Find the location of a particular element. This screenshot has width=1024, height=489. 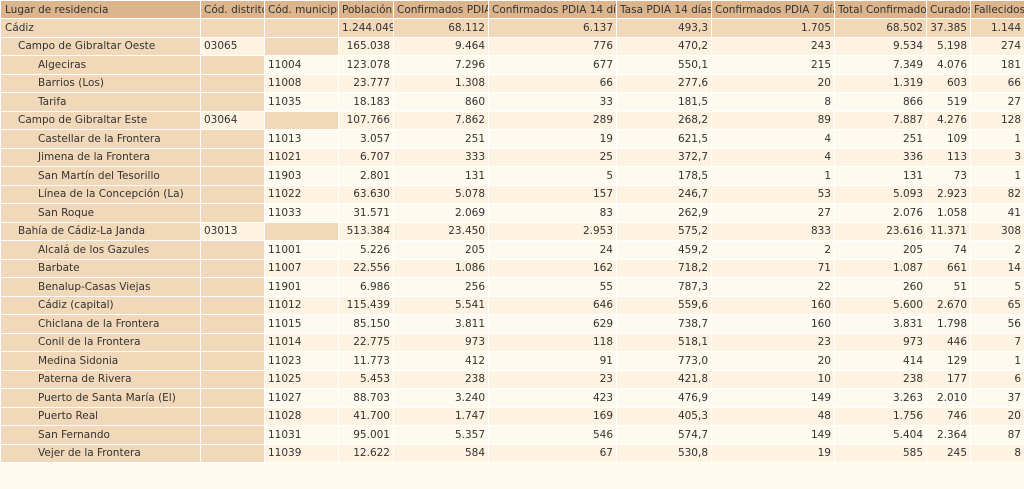

table-cell: 4 is located at coordinates (773, 157).